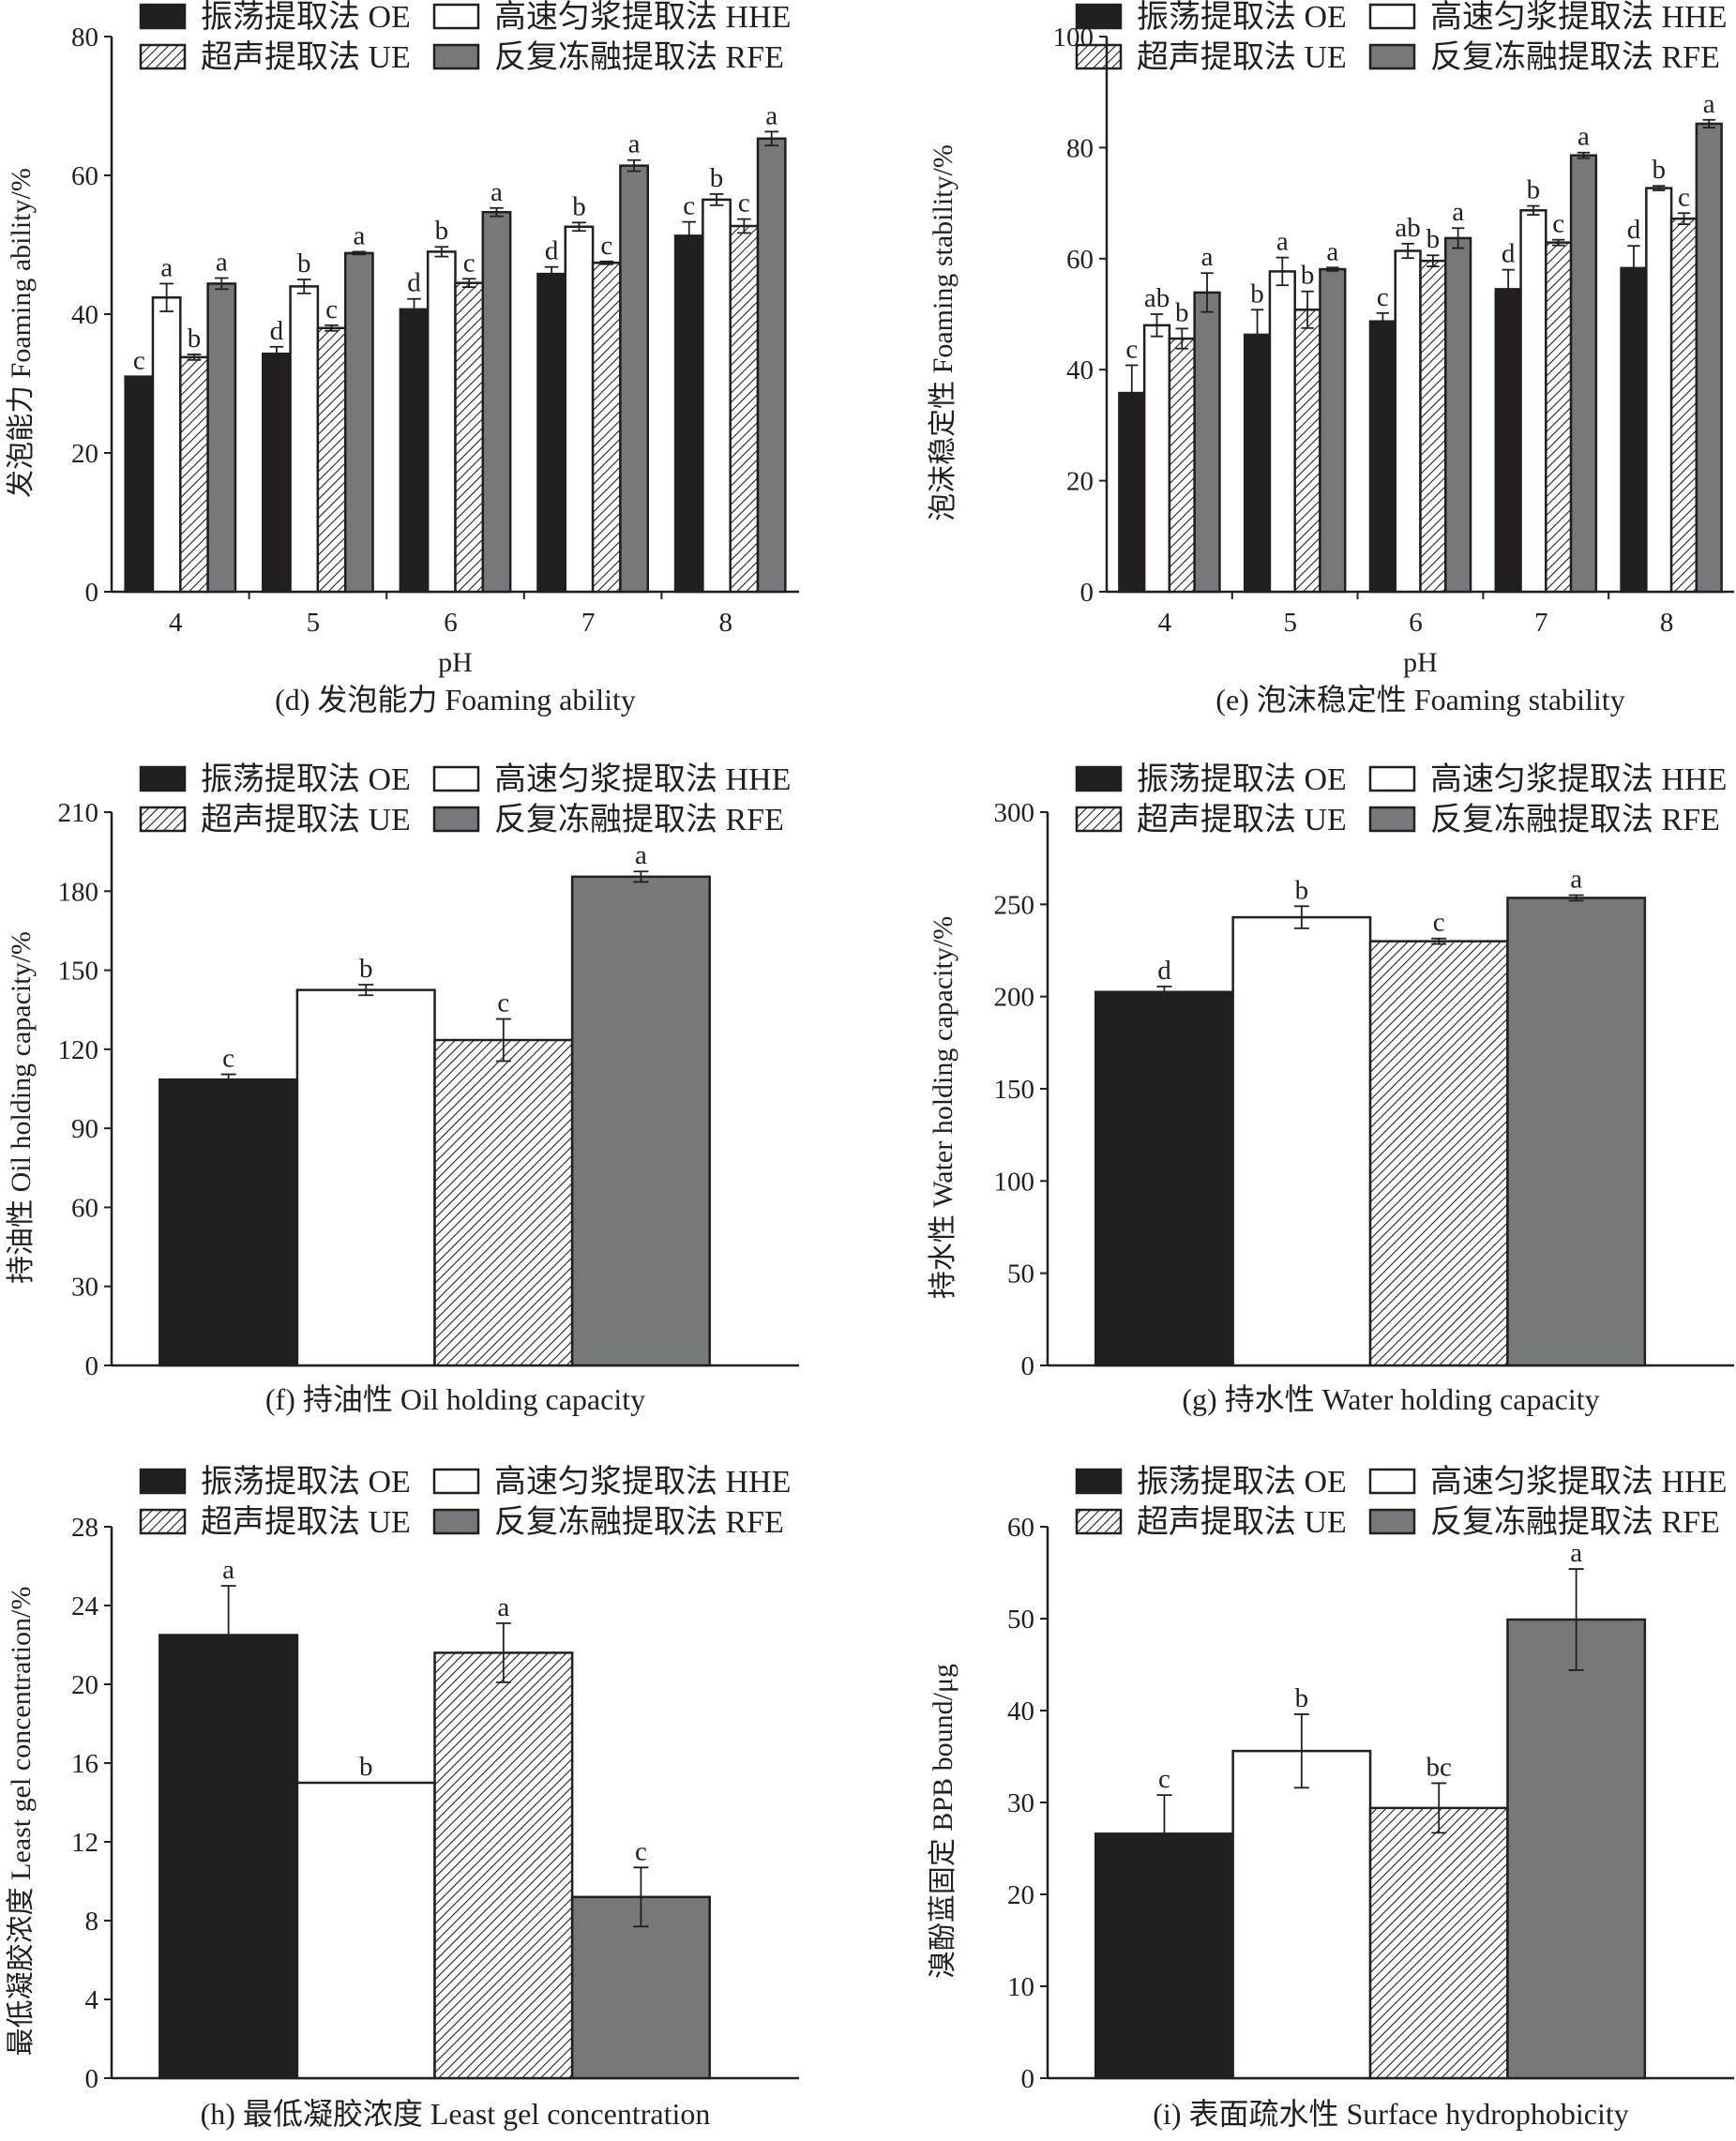  What do you see at coordinates (1416, 623) in the screenshot?
I see `x-tick-label: 6` at bounding box center [1416, 623].